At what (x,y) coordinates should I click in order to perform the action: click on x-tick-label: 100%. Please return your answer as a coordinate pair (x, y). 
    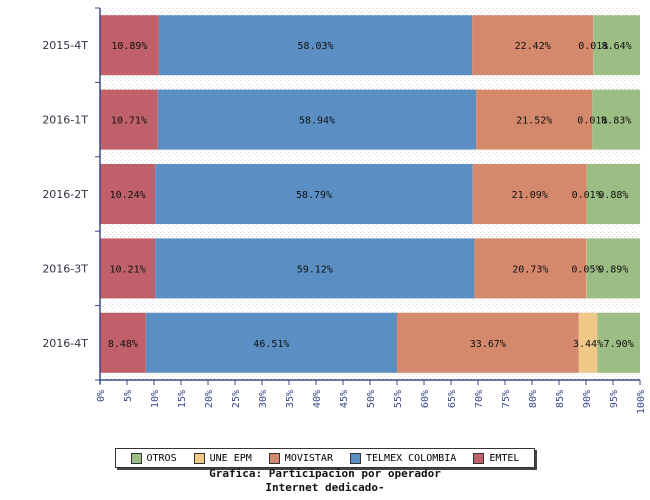
    Looking at the image, I should click on (641, 402).